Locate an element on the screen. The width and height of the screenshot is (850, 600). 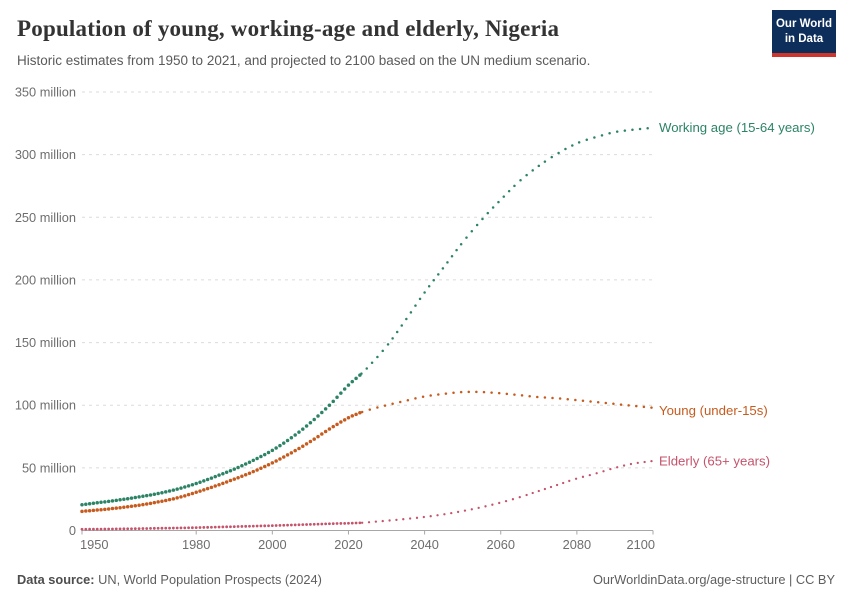
svg-text: 2020 is located at coordinates (348, 544).